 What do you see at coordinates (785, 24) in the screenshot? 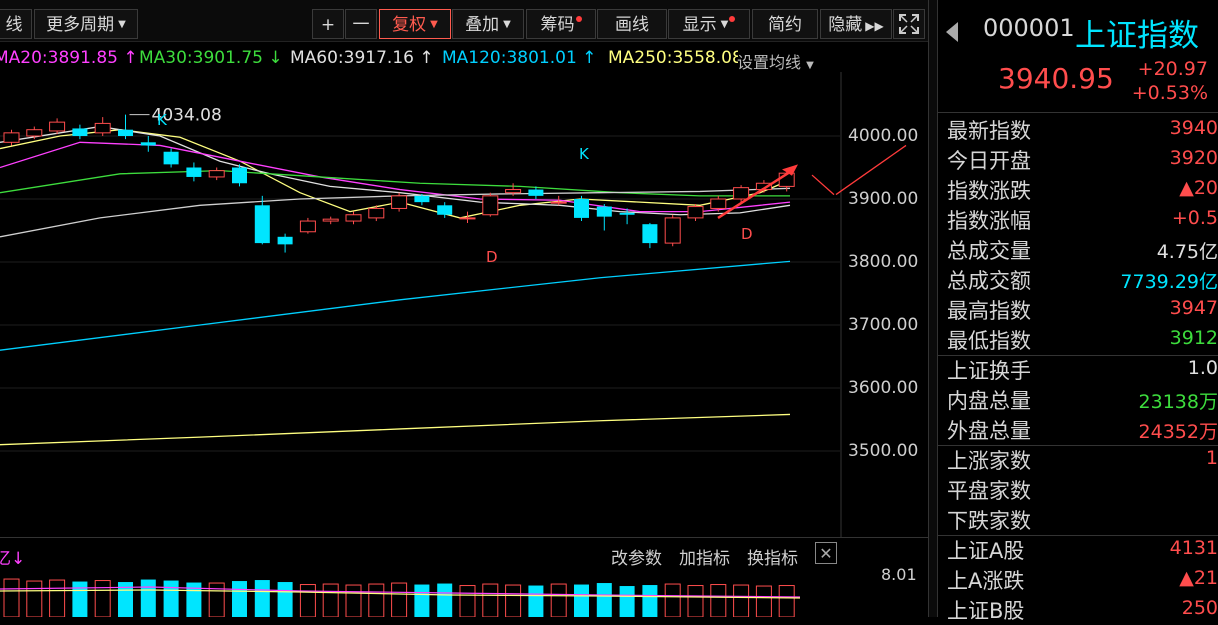
I see `simple-mode-button: 简约` at bounding box center [785, 24].